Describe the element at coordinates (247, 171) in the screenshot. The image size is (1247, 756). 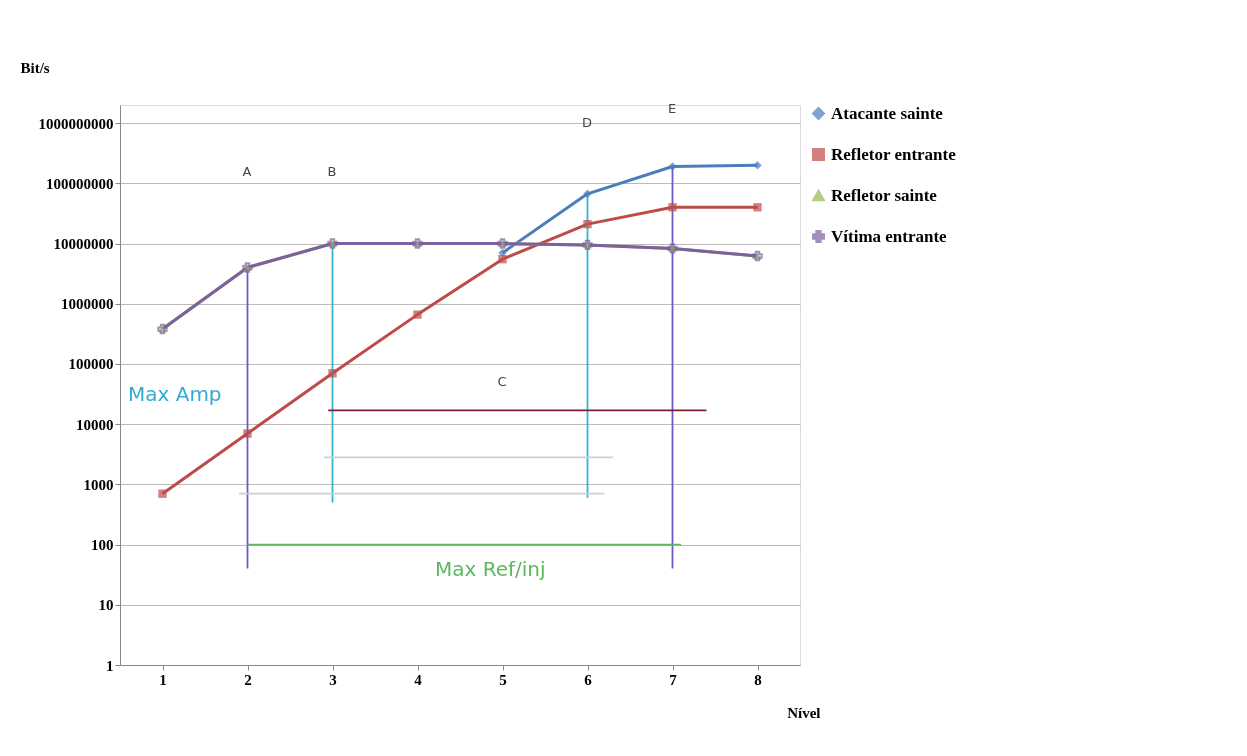
I see `annotation: A` at that location.